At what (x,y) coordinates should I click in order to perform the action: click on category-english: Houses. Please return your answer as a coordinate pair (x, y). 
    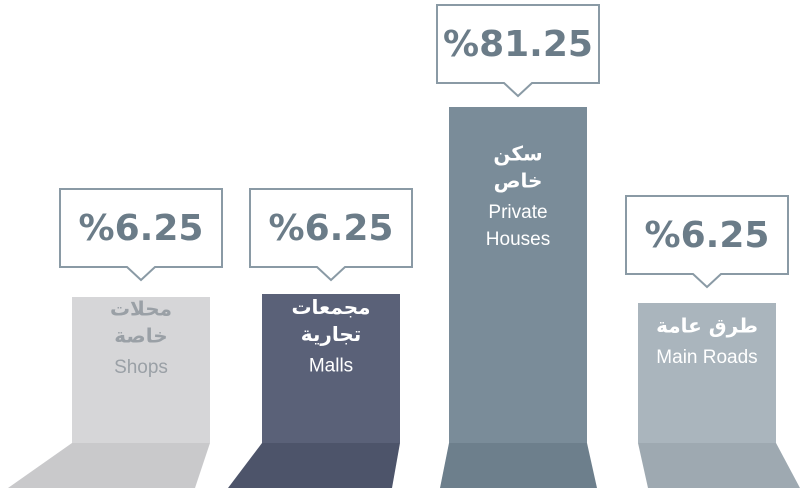
    Looking at the image, I should click on (518, 239).